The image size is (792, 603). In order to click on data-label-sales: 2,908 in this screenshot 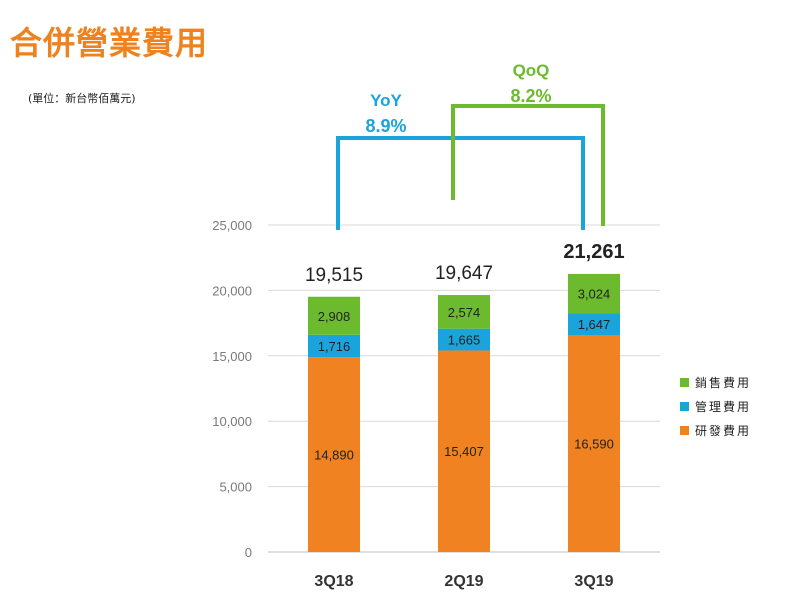, I will do `click(334, 316)`.